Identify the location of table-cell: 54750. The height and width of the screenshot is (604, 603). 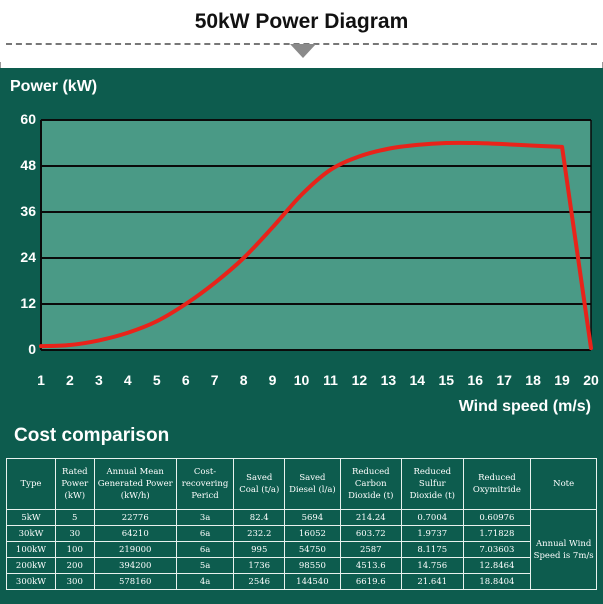
(312, 549).